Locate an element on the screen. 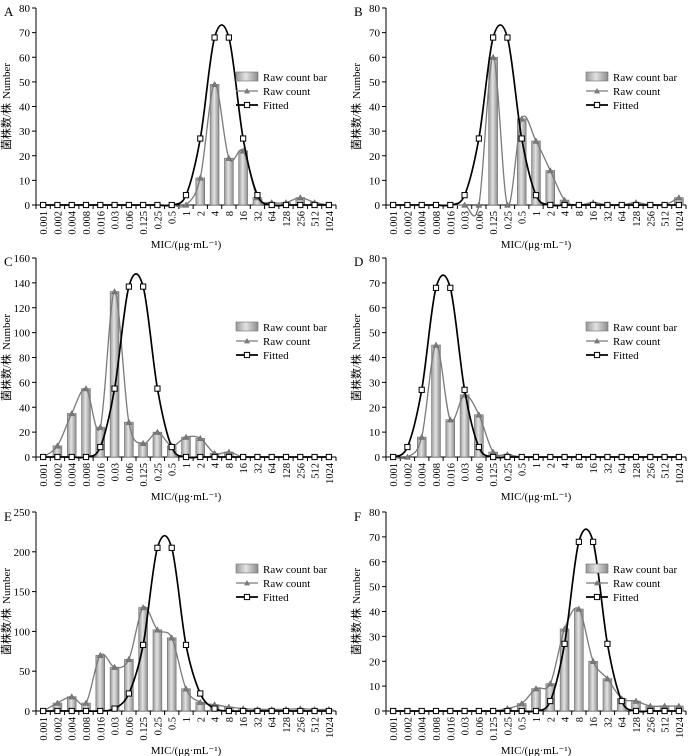 The image size is (700, 756). y-axis-title: 菌株数/株 Number is located at coordinates (6, 611).